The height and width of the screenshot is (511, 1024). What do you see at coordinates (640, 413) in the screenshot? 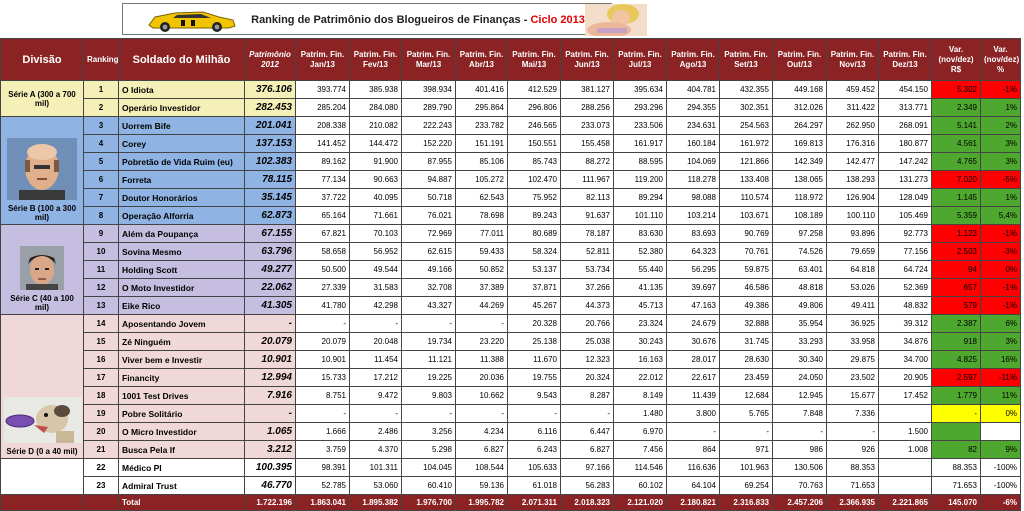
I see `month-value-cell: 1.480` at bounding box center [640, 413].